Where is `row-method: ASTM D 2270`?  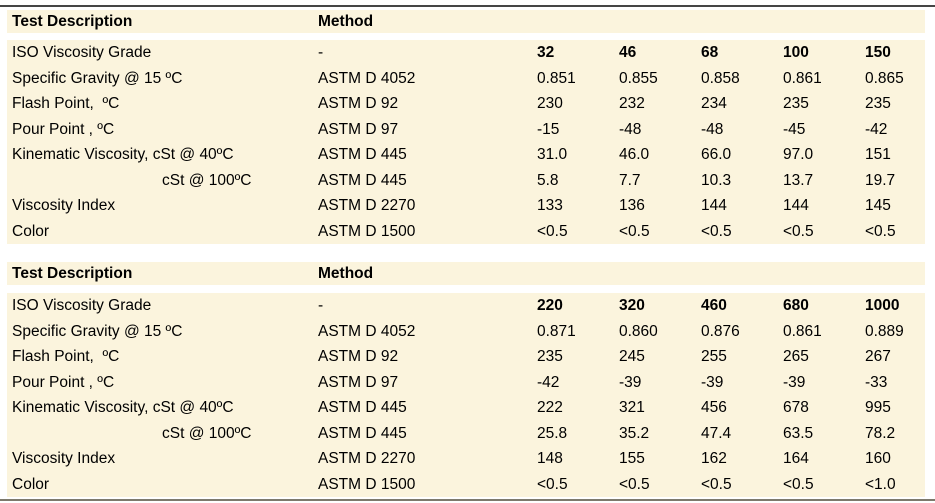
row-method: ASTM D 2270 is located at coordinates (367, 458).